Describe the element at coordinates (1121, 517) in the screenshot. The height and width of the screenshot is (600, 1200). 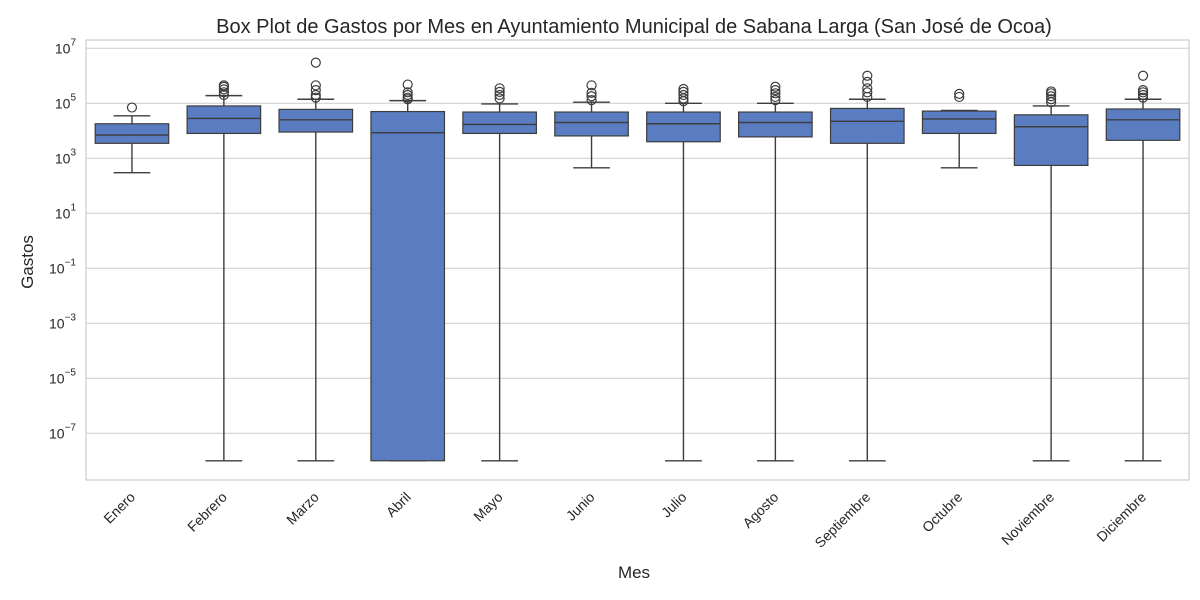
I see `x-tick-label: Diciembre` at that location.